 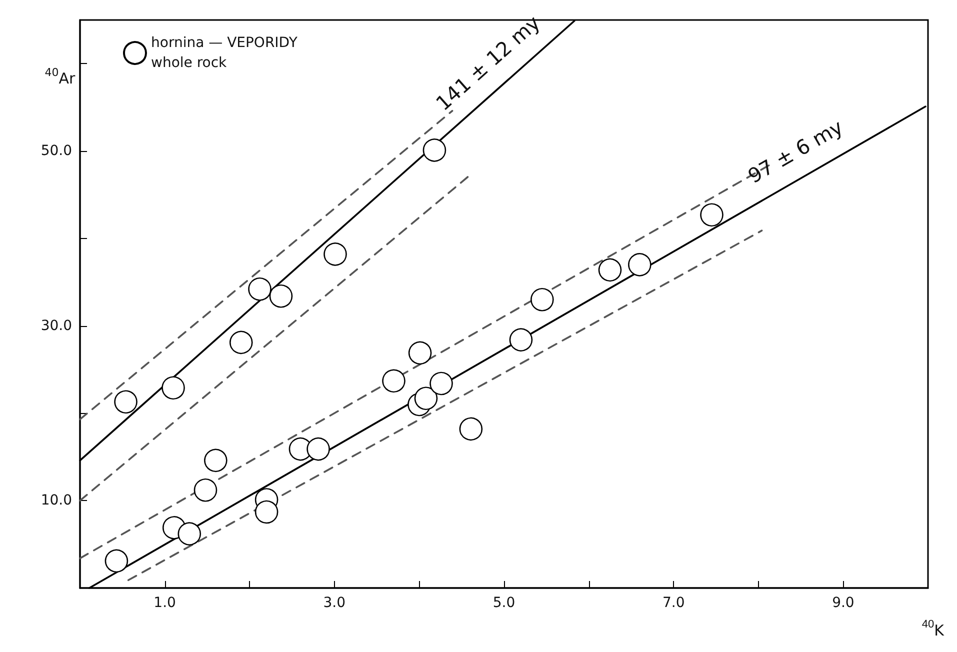 I want to click on y-tick-label: 50.0, so click(x=56, y=151).